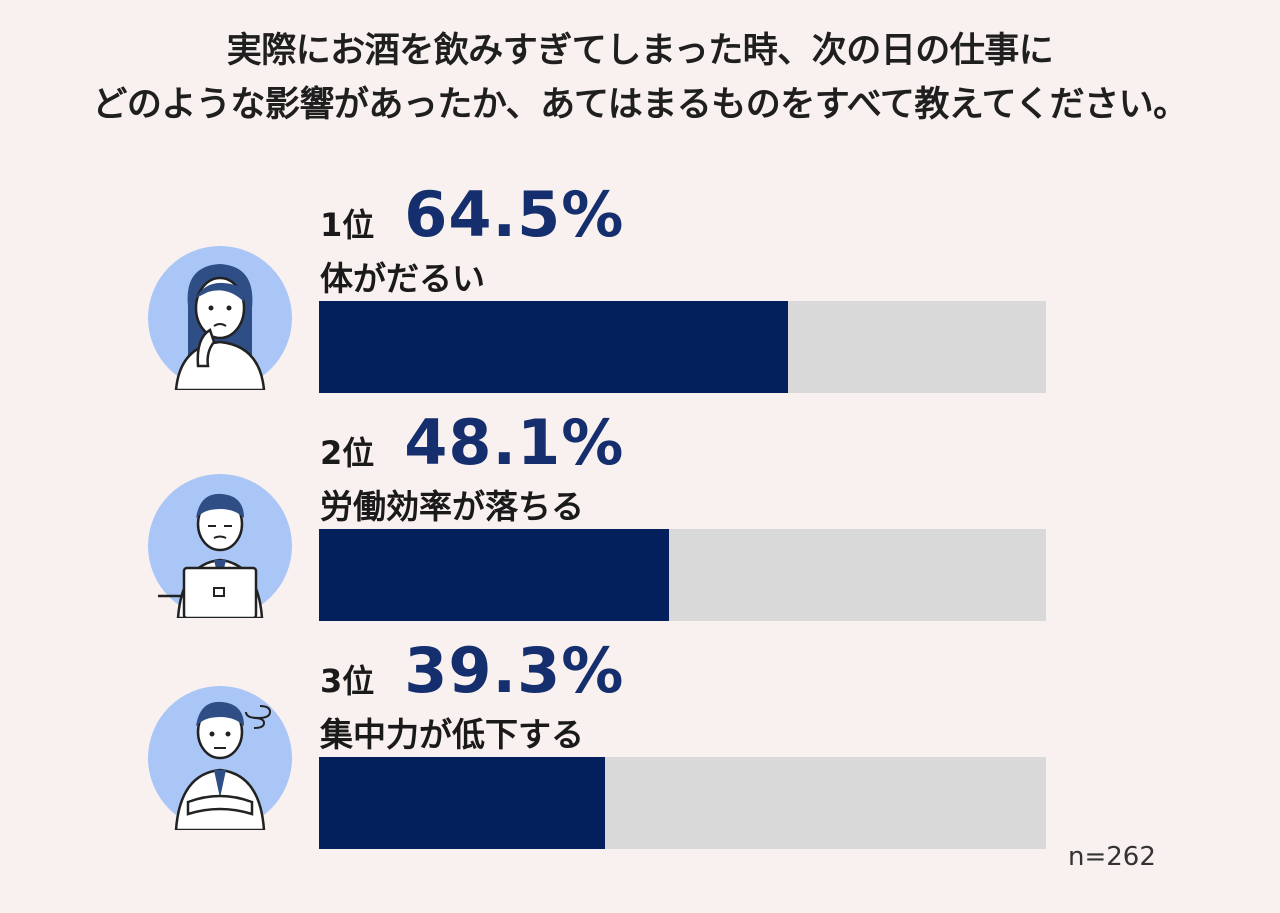 The image size is (1280, 913). Describe the element at coordinates (220, 758) in the screenshot. I see `man-dizzy-icon` at that location.